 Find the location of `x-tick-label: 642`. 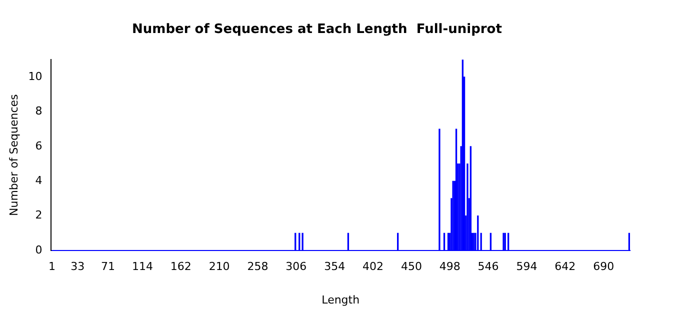

x-tick-label: 642 is located at coordinates (565, 267).